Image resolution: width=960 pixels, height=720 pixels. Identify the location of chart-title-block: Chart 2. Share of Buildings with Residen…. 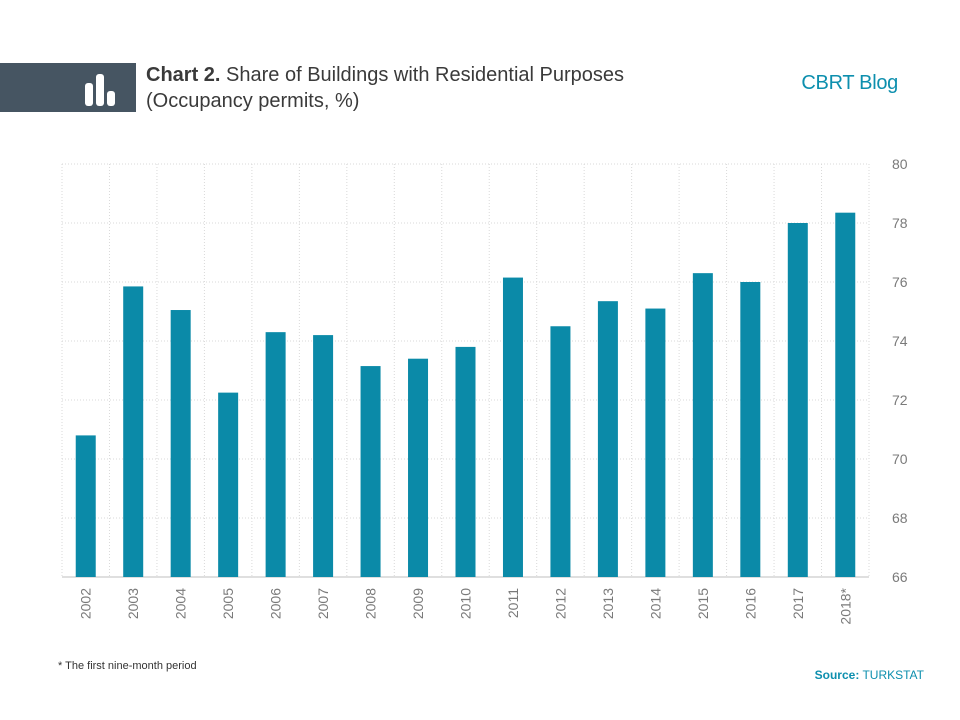
(385, 88).